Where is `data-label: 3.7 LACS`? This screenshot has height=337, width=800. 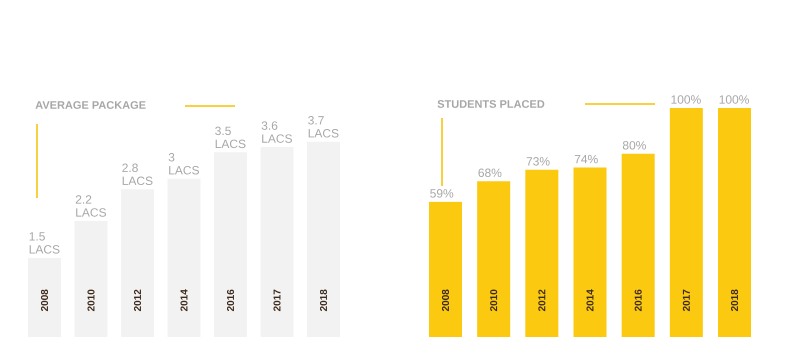 data-label: 3.7 LACS is located at coordinates (323, 127).